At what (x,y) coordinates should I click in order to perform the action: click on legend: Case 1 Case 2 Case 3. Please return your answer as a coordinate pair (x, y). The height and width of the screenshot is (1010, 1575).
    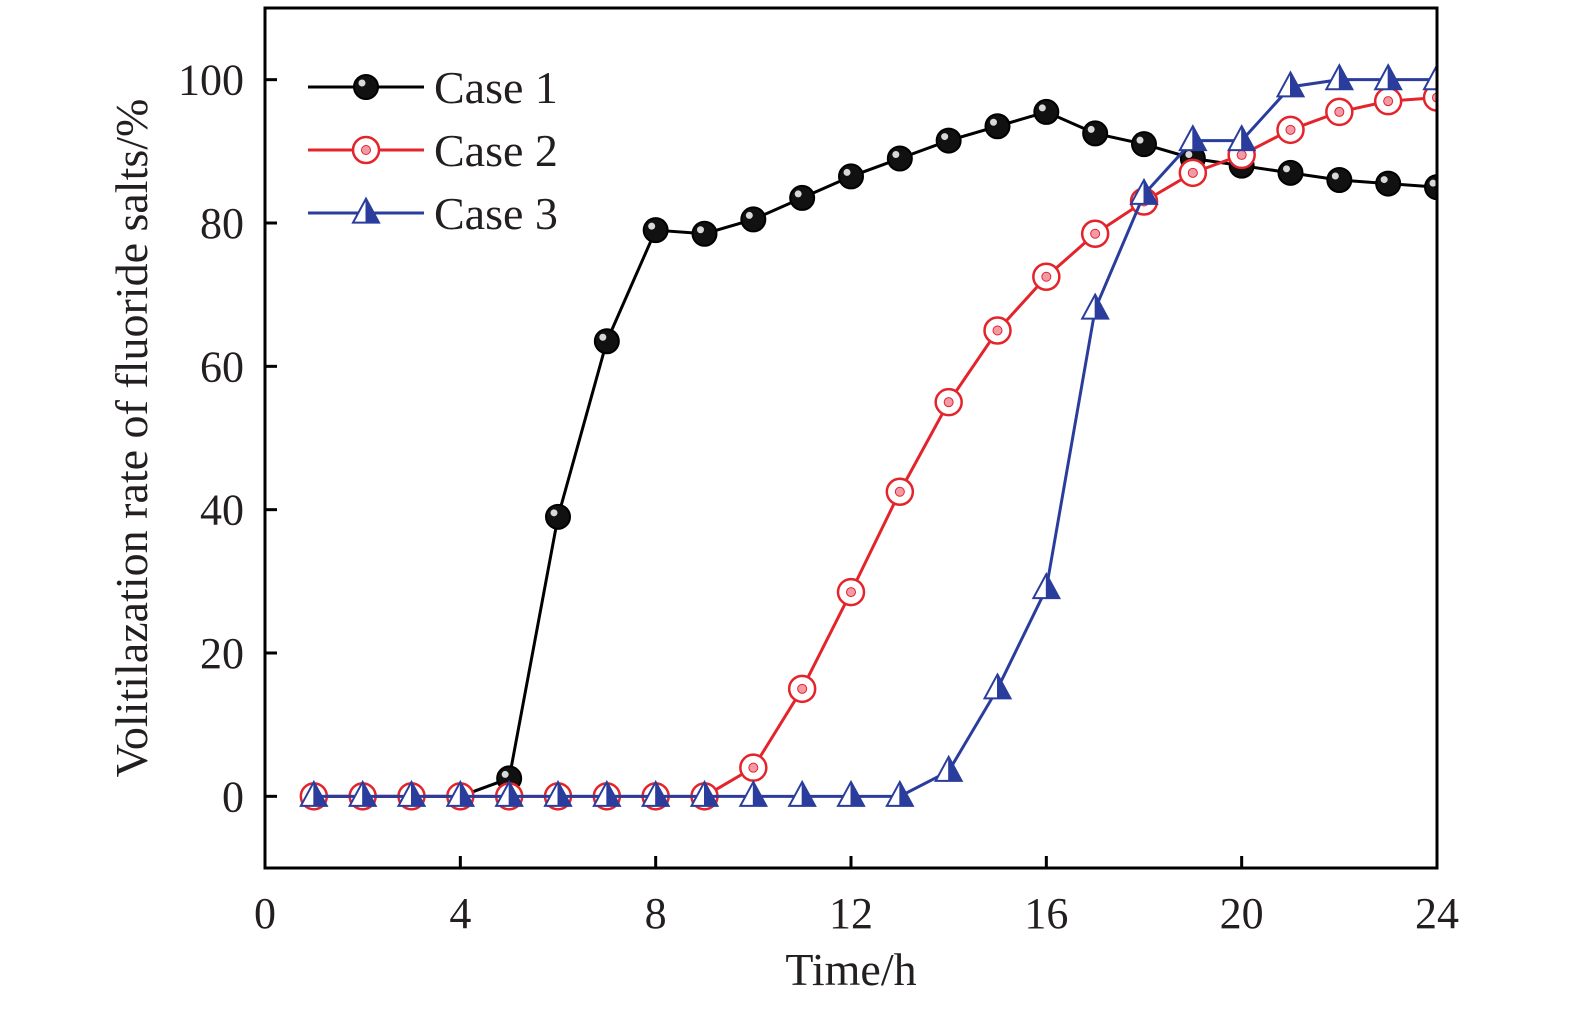
    Looking at the image, I should click on (433, 150).